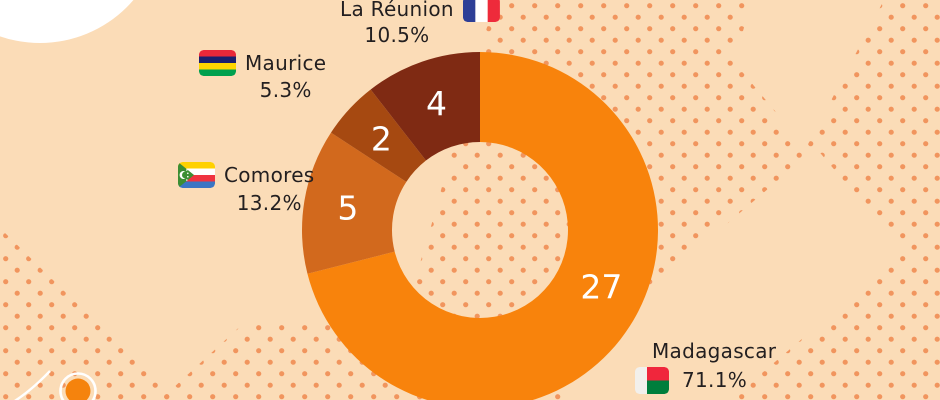 The height and width of the screenshot is (400, 940). Describe the element at coordinates (397, 35) in the screenshot. I see `country-percent: 10.5%` at that location.